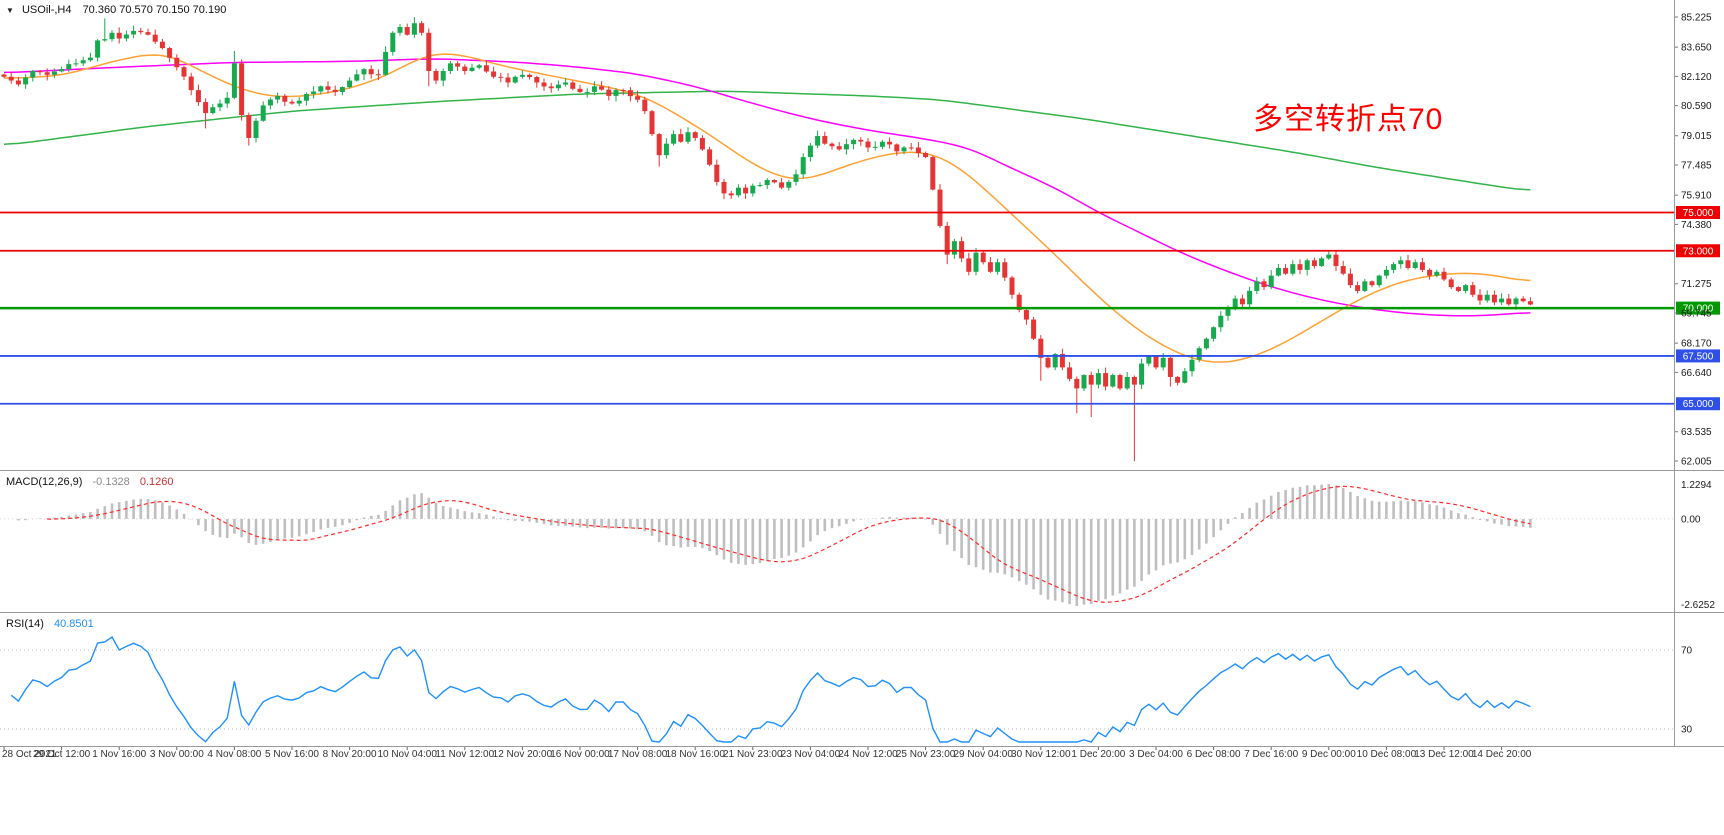  What do you see at coordinates (1696, 48) in the screenshot?
I see `price-tick-label: 83.650` at bounding box center [1696, 48].